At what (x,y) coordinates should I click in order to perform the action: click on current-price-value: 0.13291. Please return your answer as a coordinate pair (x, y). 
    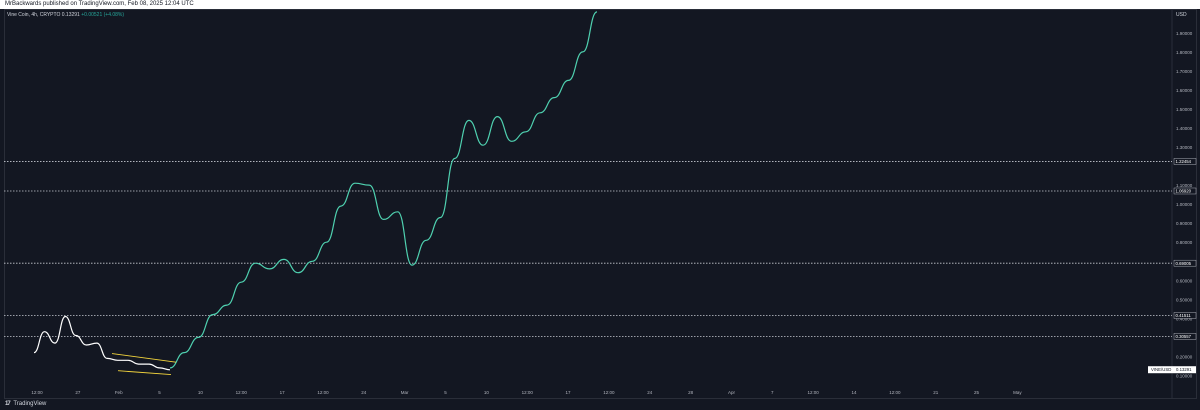
    Looking at the image, I should click on (1184, 369).